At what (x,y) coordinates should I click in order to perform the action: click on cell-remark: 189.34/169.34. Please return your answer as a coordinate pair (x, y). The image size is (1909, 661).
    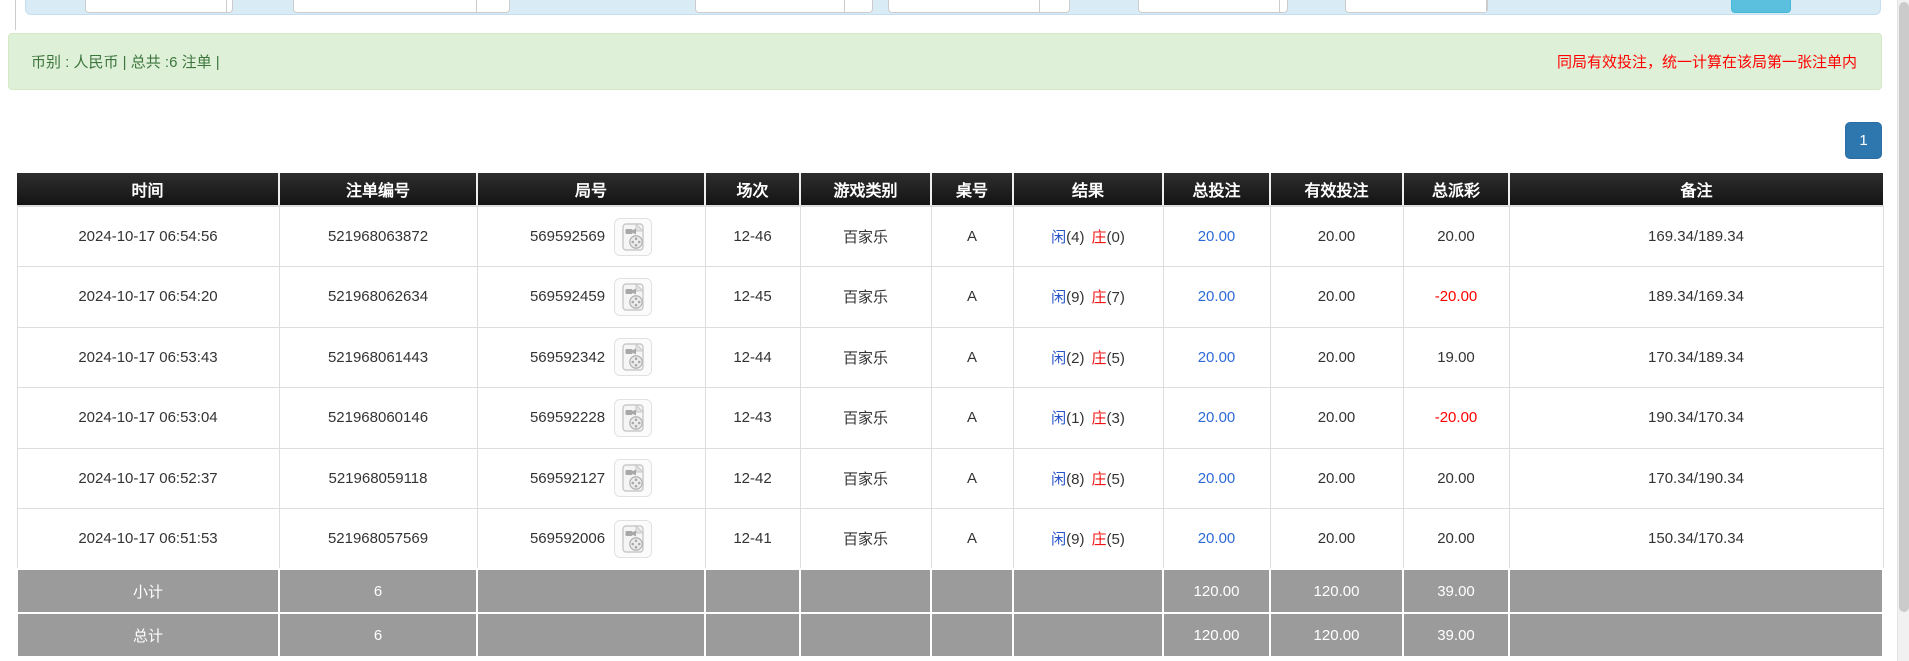
    Looking at the image, I should click on (1696, 297).